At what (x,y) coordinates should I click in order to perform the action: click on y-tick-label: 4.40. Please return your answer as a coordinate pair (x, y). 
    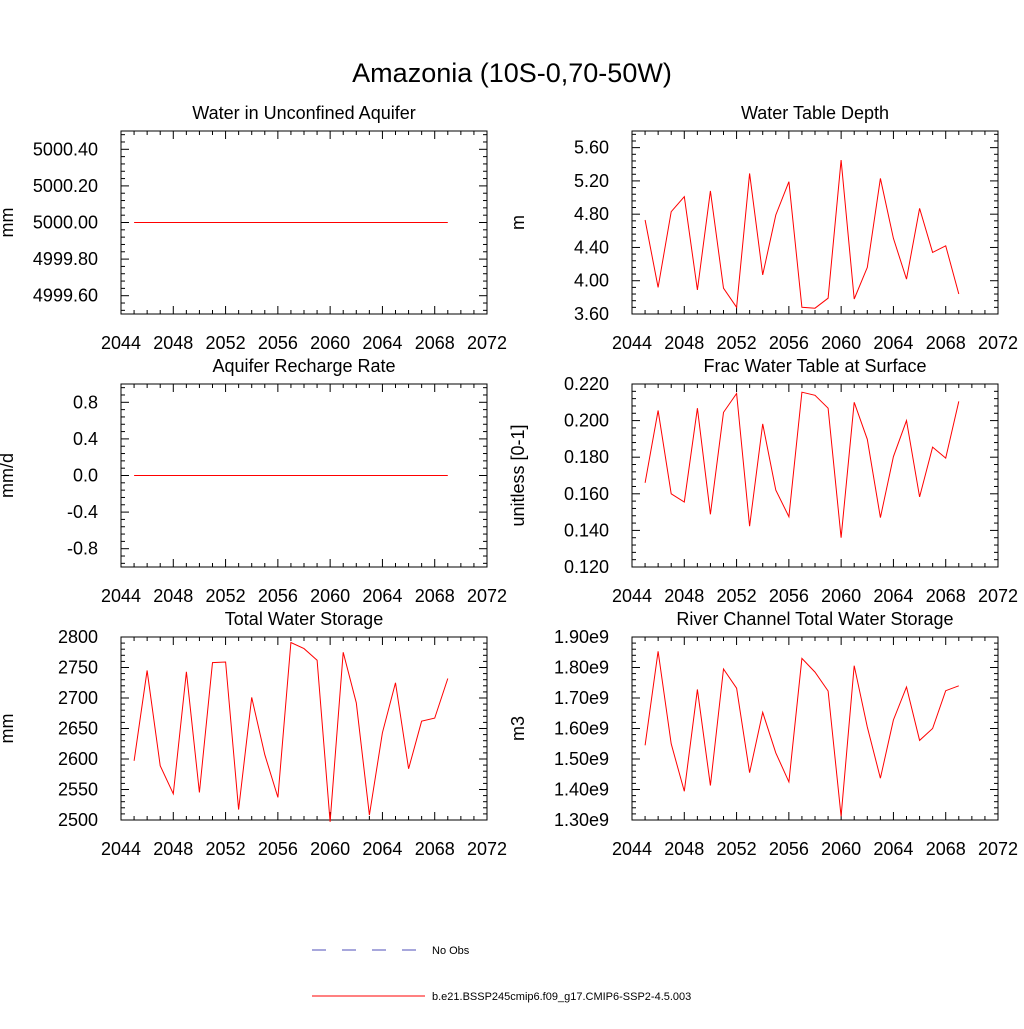
    Looking at the image, I should click on (591, 247).